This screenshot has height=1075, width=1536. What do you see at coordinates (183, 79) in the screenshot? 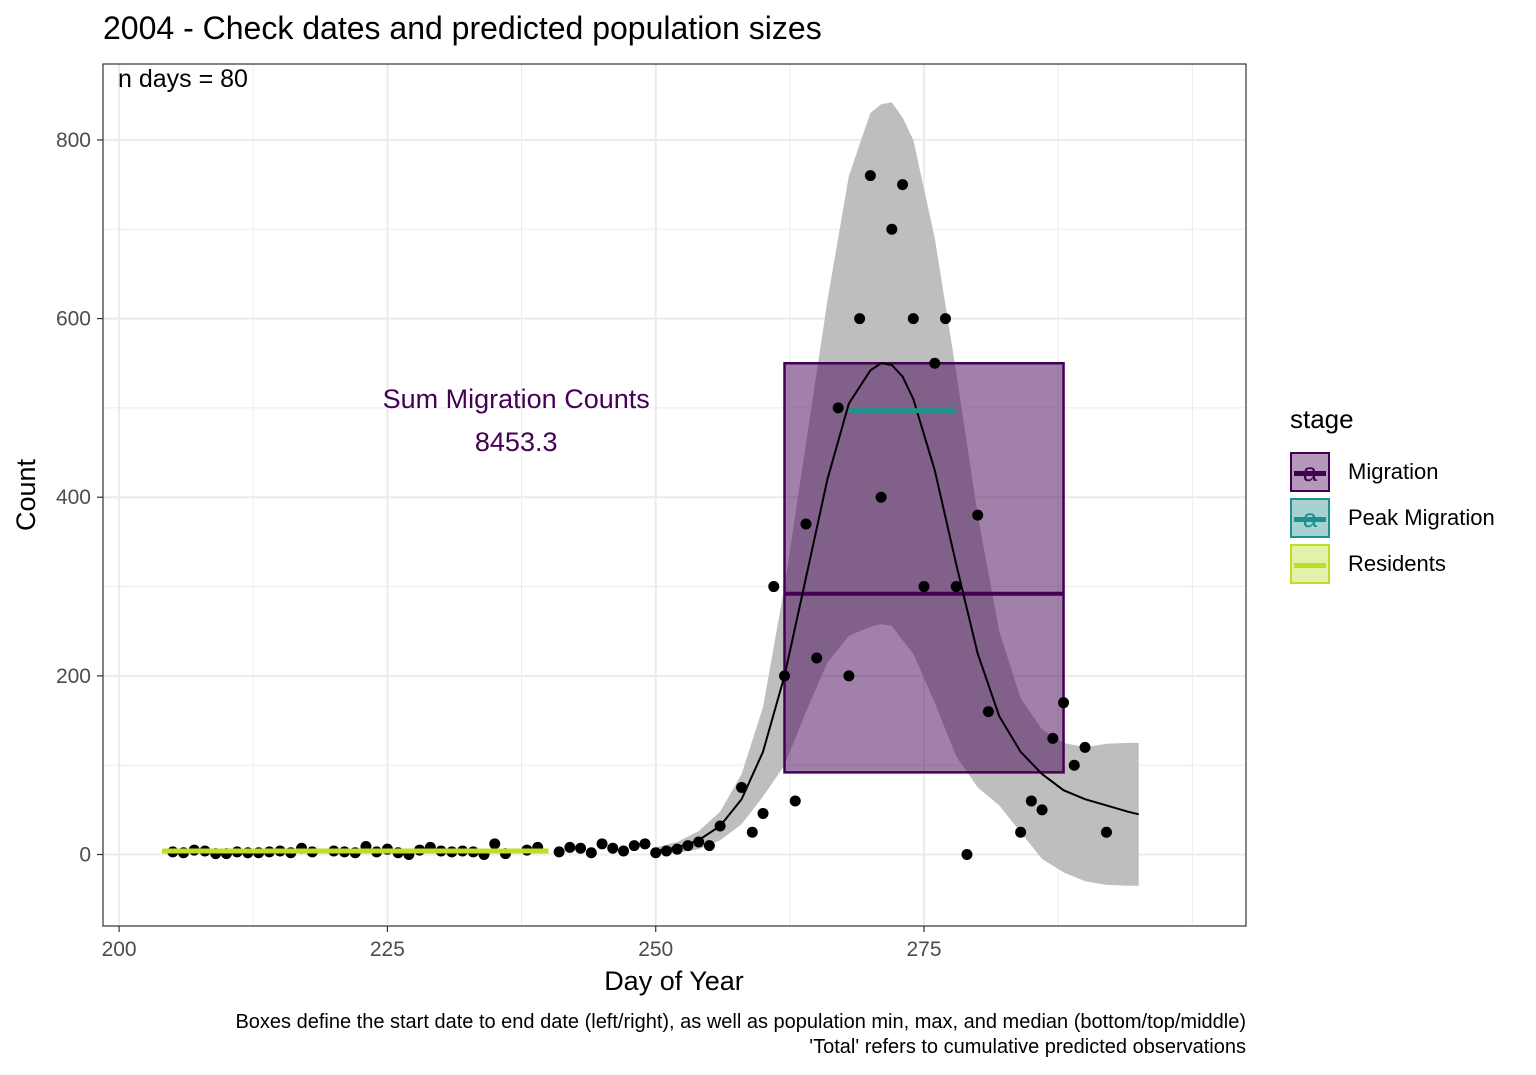
I see `n-days-label: n days = 80` at bounding box center [183, 79].